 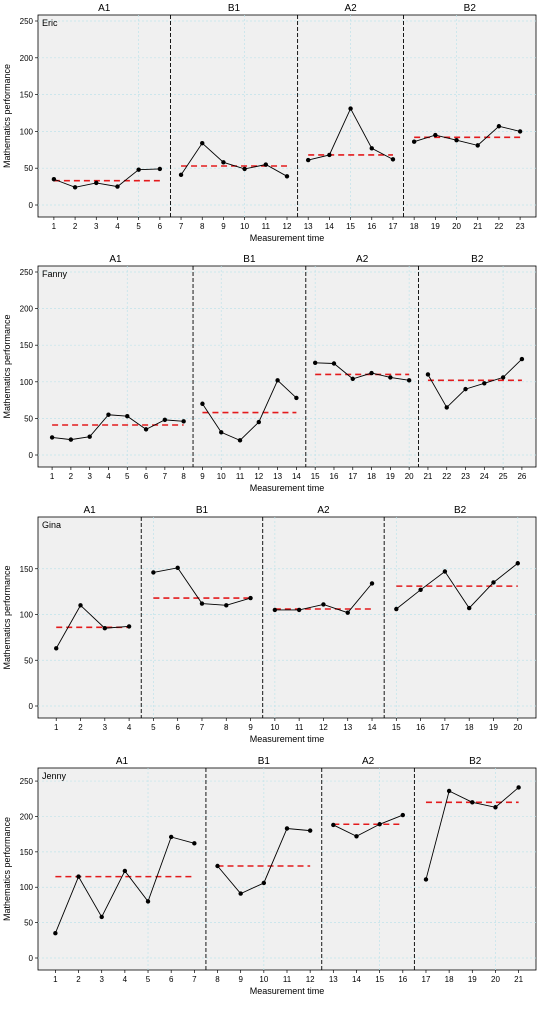 I want to click on x-tick-label: 22, so click(x=498, y=226).